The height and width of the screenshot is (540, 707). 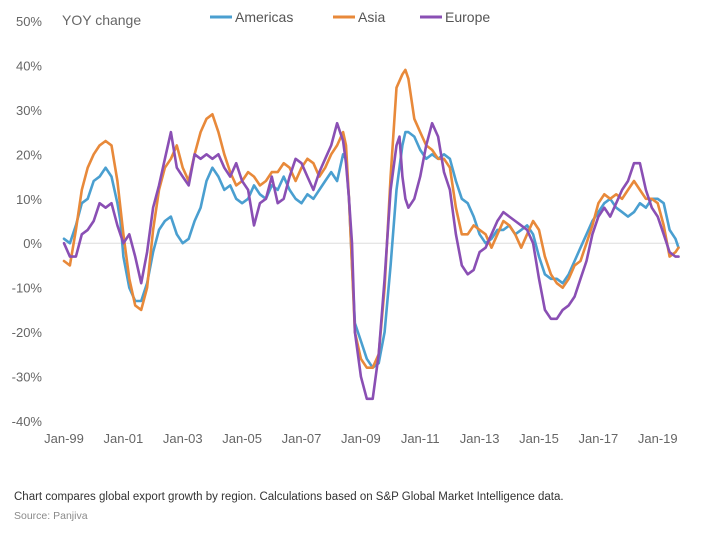 I want to click on chart-source: Source: Panjiva, so click(x=51, y=516).